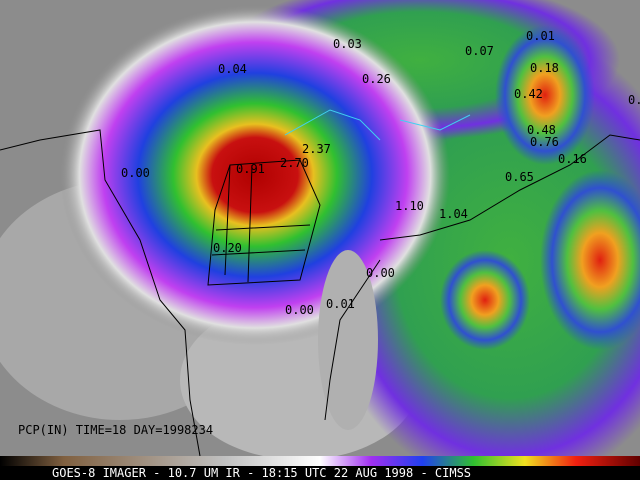 The image size is (640, 480). Describe the element at coordinates (544, 68) in the screenshot. I see `precip-label: 0.18` at that location.